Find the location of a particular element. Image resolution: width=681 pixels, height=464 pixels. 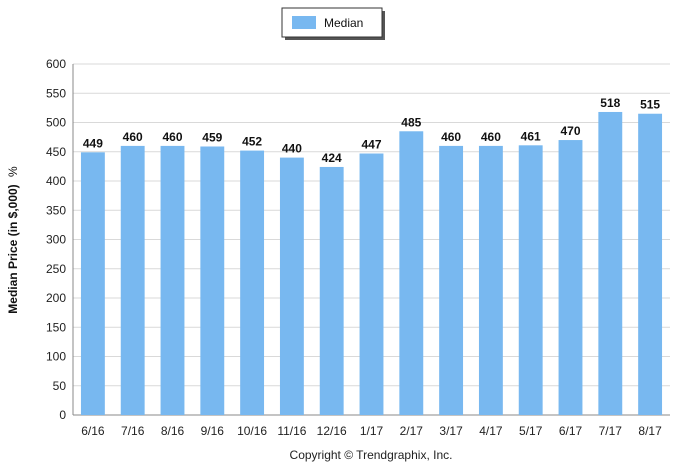

y-tick-label: 100 is located at coordinates (56, 357).